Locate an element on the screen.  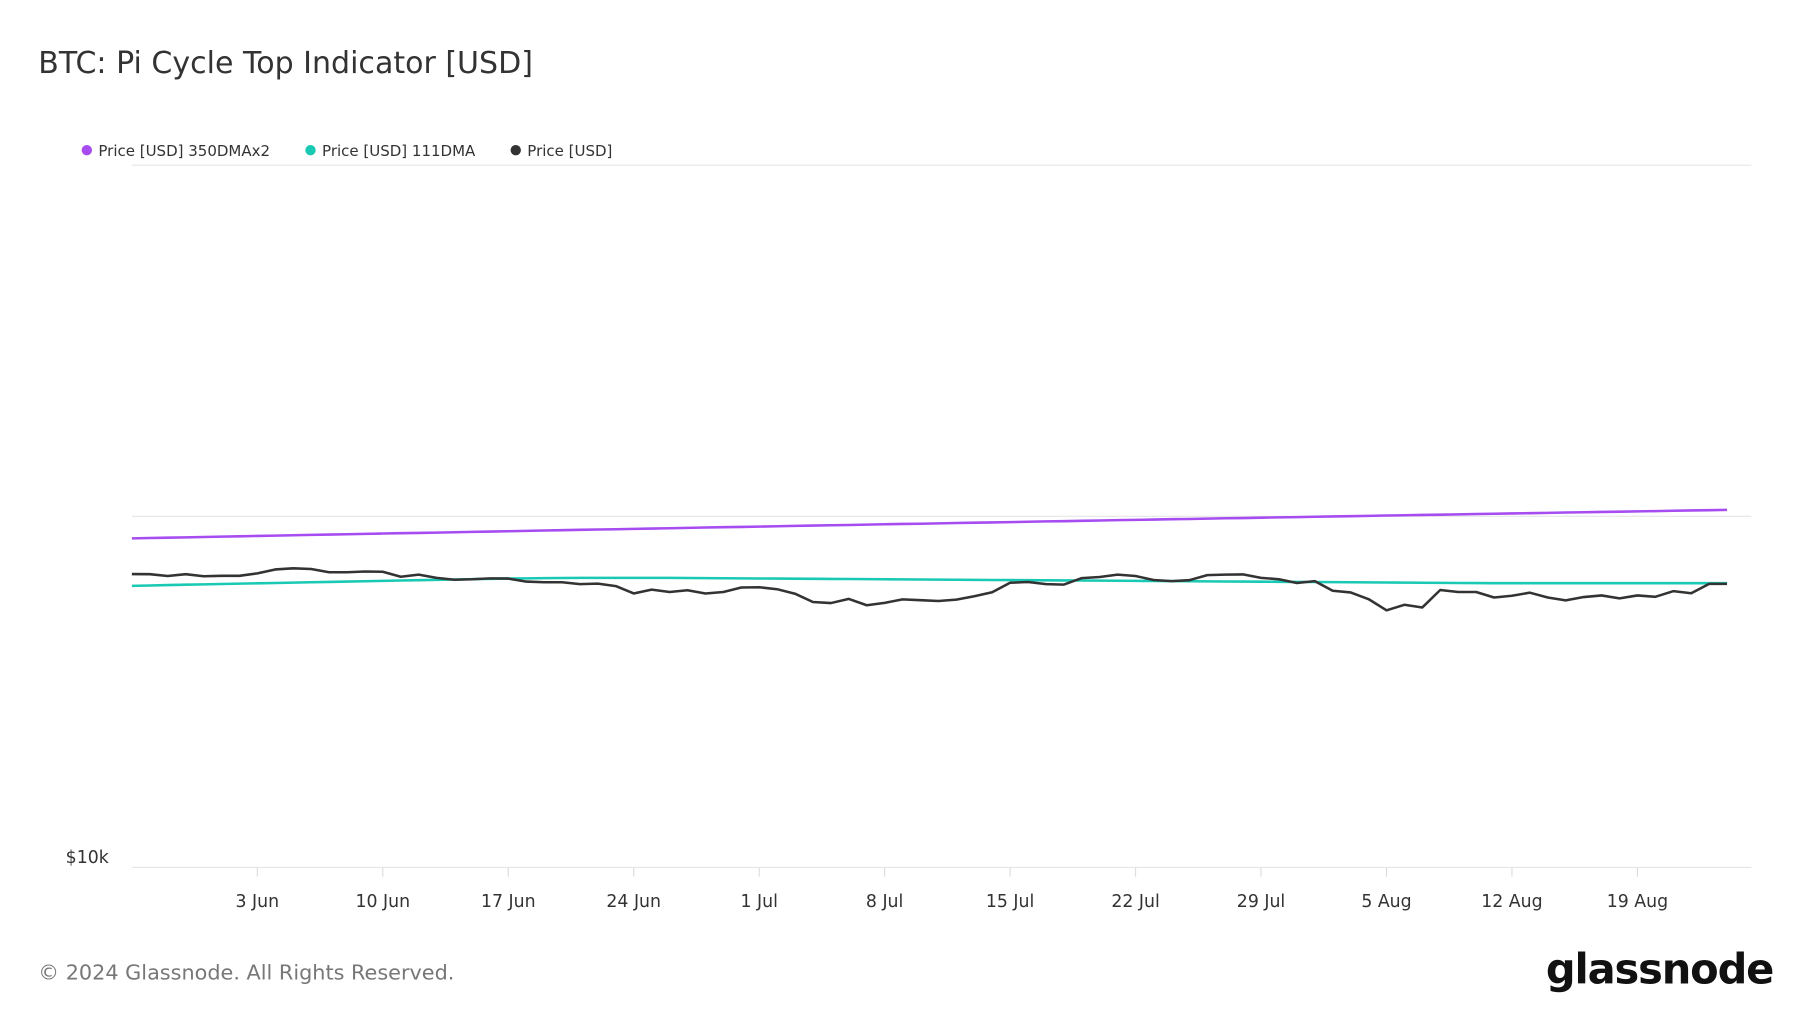
x-tick-label: 1 Jul is located at coordinates (758, 902).